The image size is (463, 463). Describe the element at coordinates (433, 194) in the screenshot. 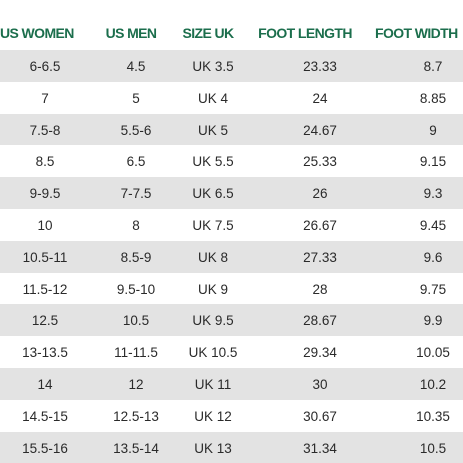

I see `foot-width-cell: 9.3` at that location.